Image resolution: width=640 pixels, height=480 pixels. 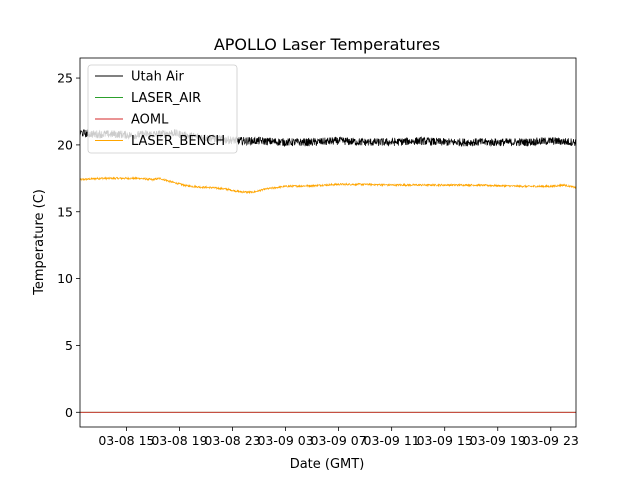 What do you see at coordinates (445, 440) in the screenshot?
I see `x-tick-label: 03-09 15` at bounding box center [445, 440].